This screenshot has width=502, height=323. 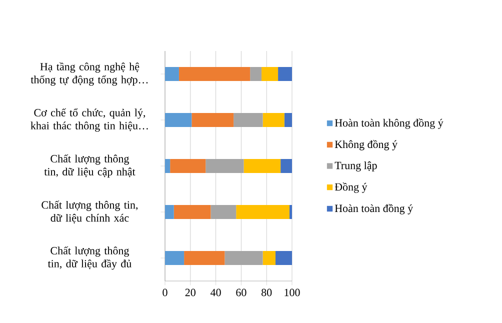 I want to click on y-tick-label: Chất lượng thông tin, dữ liệu cập nhật, so click(x=90, y=166).